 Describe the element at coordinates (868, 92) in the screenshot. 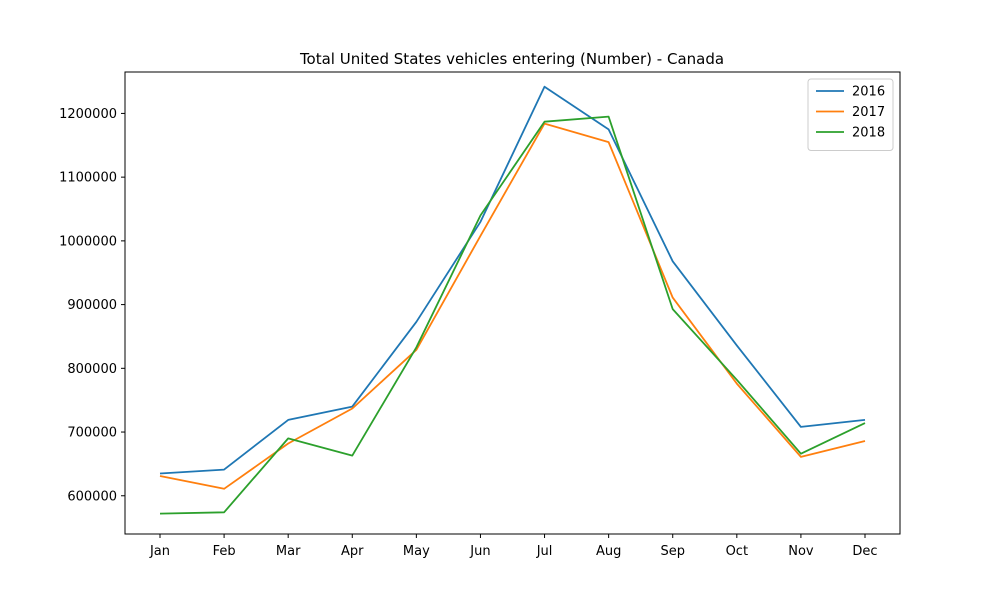

I see `legend-label-2016: 2016` at that location.